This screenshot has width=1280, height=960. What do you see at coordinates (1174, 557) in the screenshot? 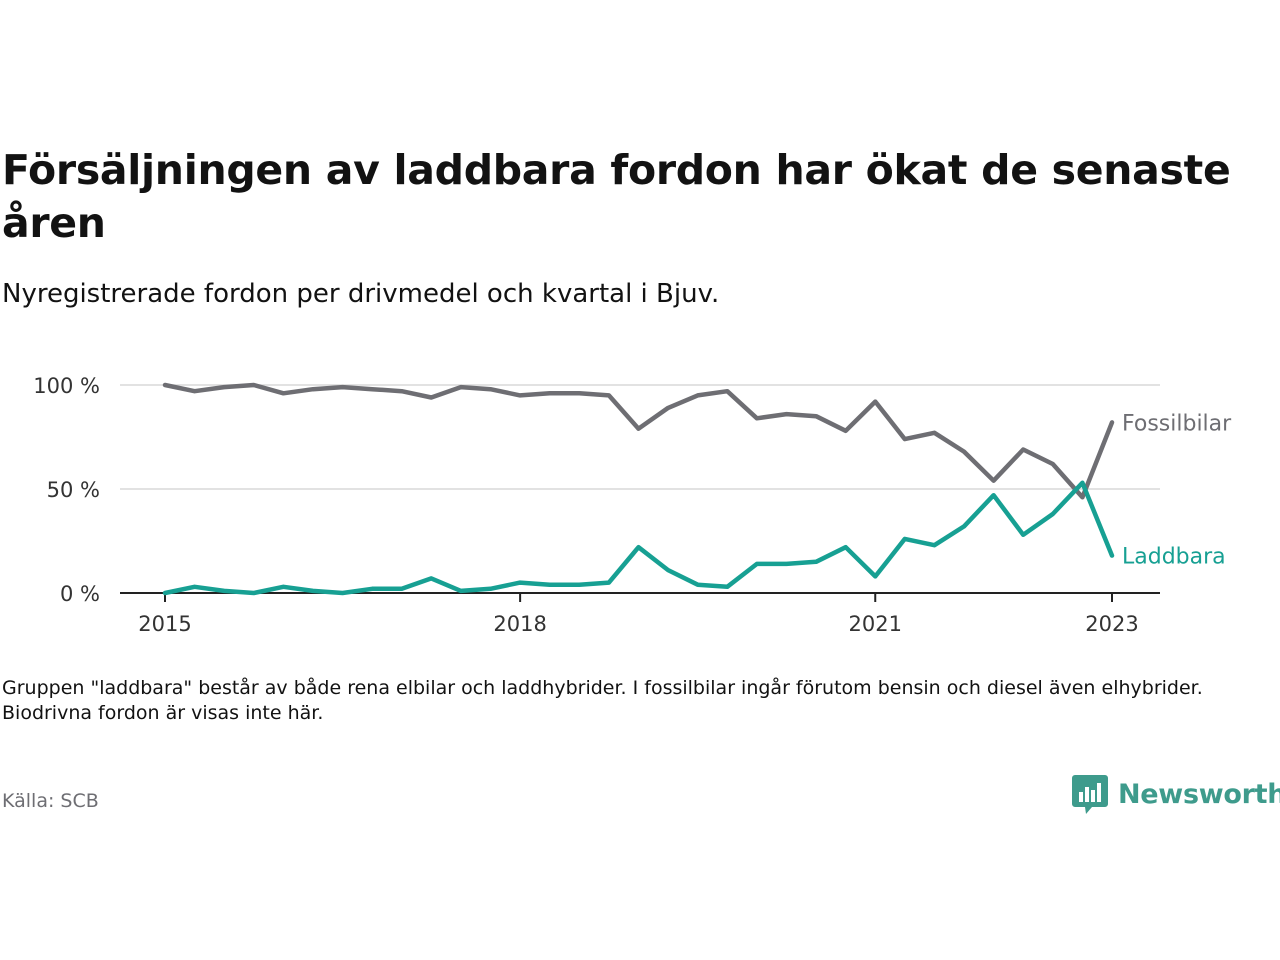
I see `series-label-laddbara: Laddbara` at bounding box center [1174, 557].